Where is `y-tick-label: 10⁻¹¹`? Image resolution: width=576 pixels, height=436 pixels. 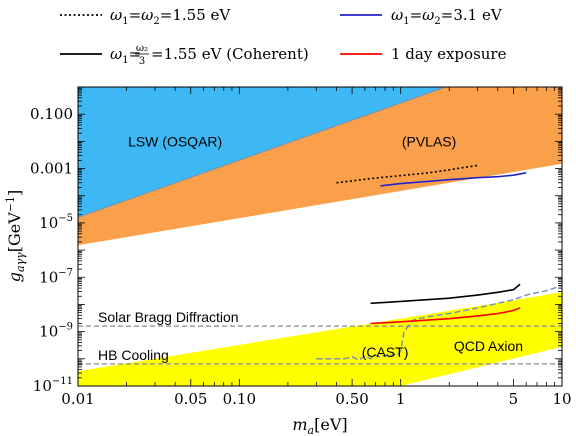
y-tick-label: 10⁻¹¹ is located at coordinates (53, 385).